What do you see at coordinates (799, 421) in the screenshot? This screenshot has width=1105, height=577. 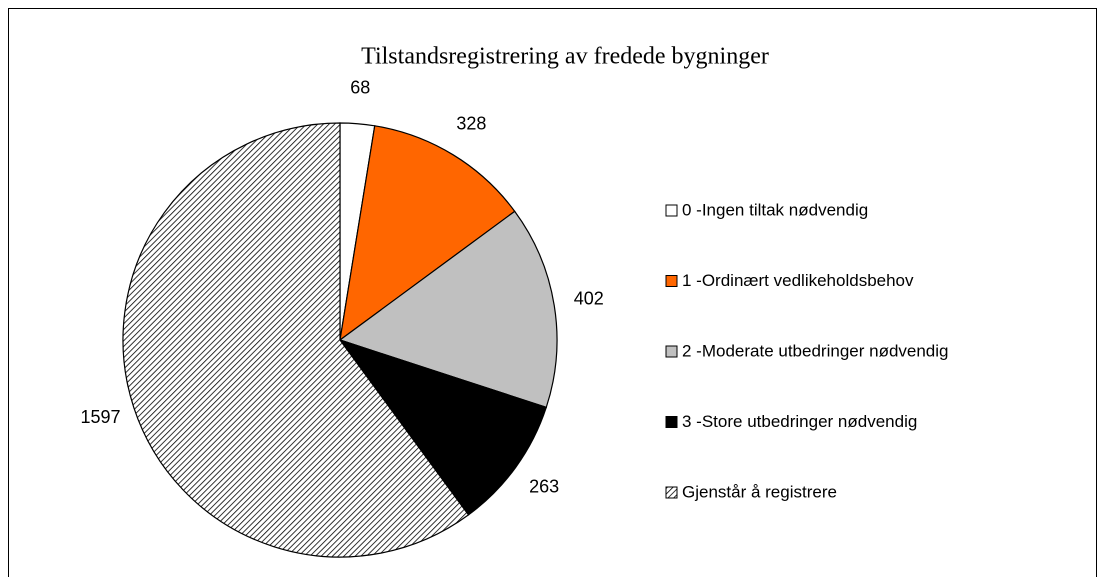 I see `legend-label: 3 -Store utbedringer nødvendig` at bounding box center [799, 421].